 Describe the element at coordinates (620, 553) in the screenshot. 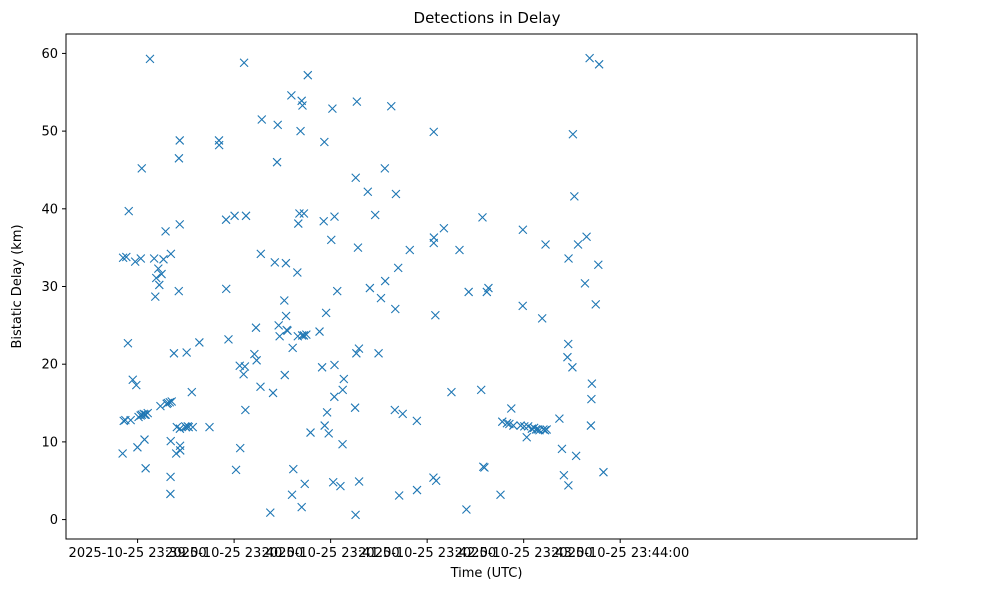

I see `x-tick-label: 2025-10-25 23:44:00` at that location.